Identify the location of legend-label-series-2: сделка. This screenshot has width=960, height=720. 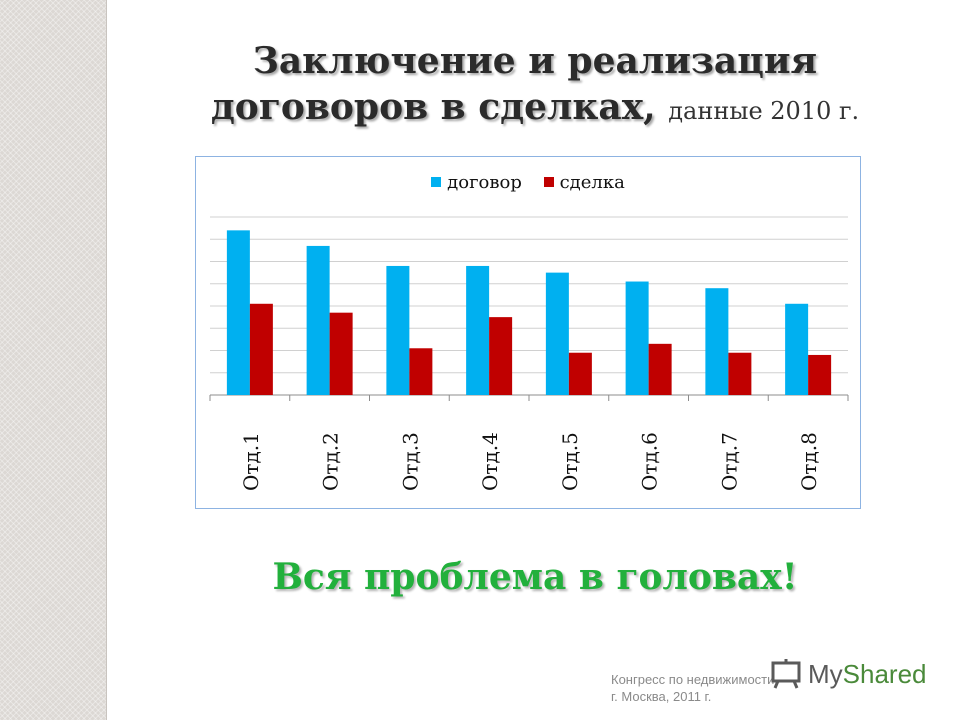
(592, 182).